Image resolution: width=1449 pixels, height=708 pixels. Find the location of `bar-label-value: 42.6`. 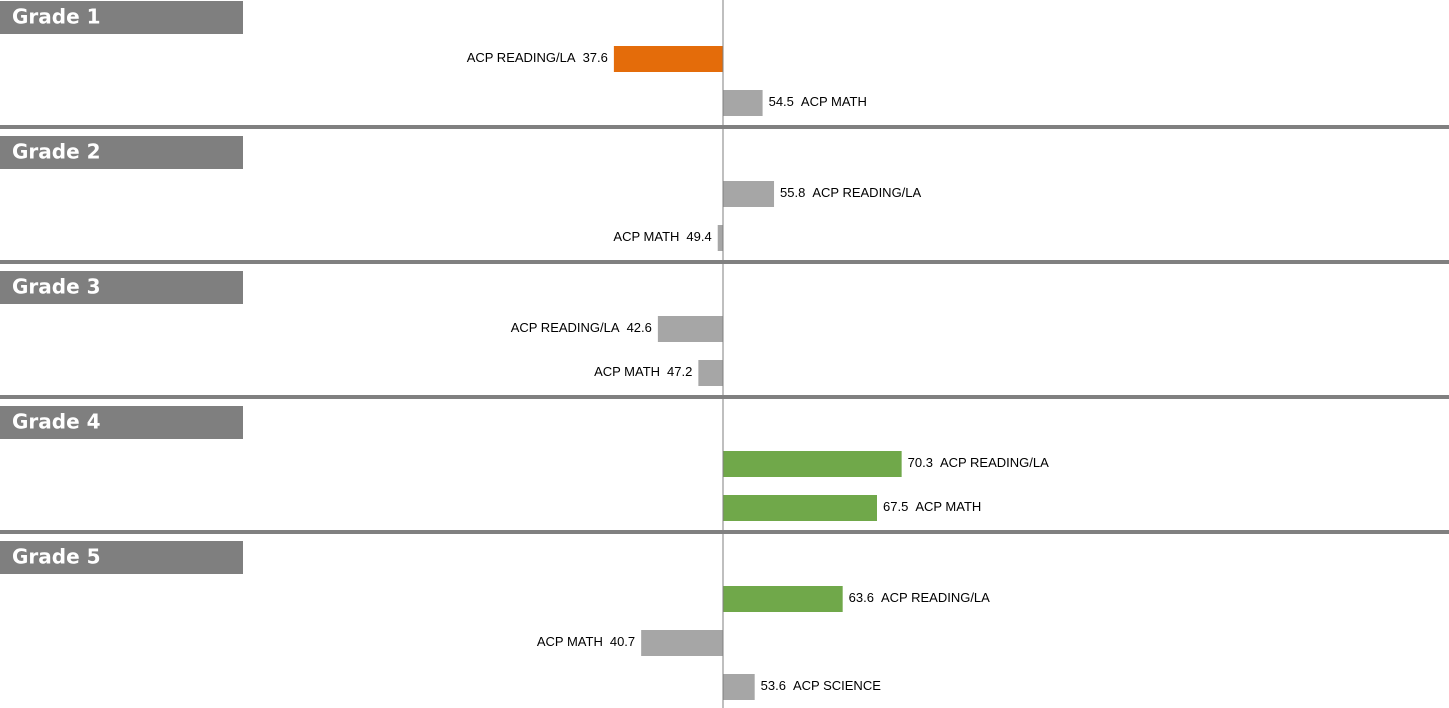

bar-label-value: 42.6 is located at coordinates (639, 327).